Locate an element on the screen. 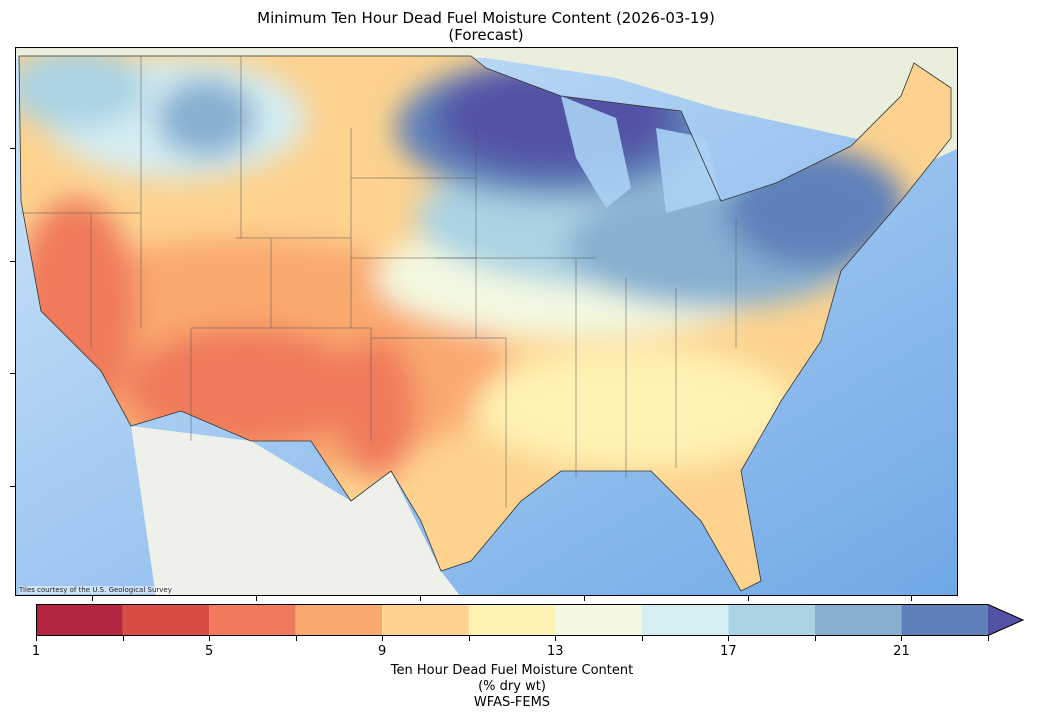  colorbar-tick-label: 17 is located at coordinates (728, 651).